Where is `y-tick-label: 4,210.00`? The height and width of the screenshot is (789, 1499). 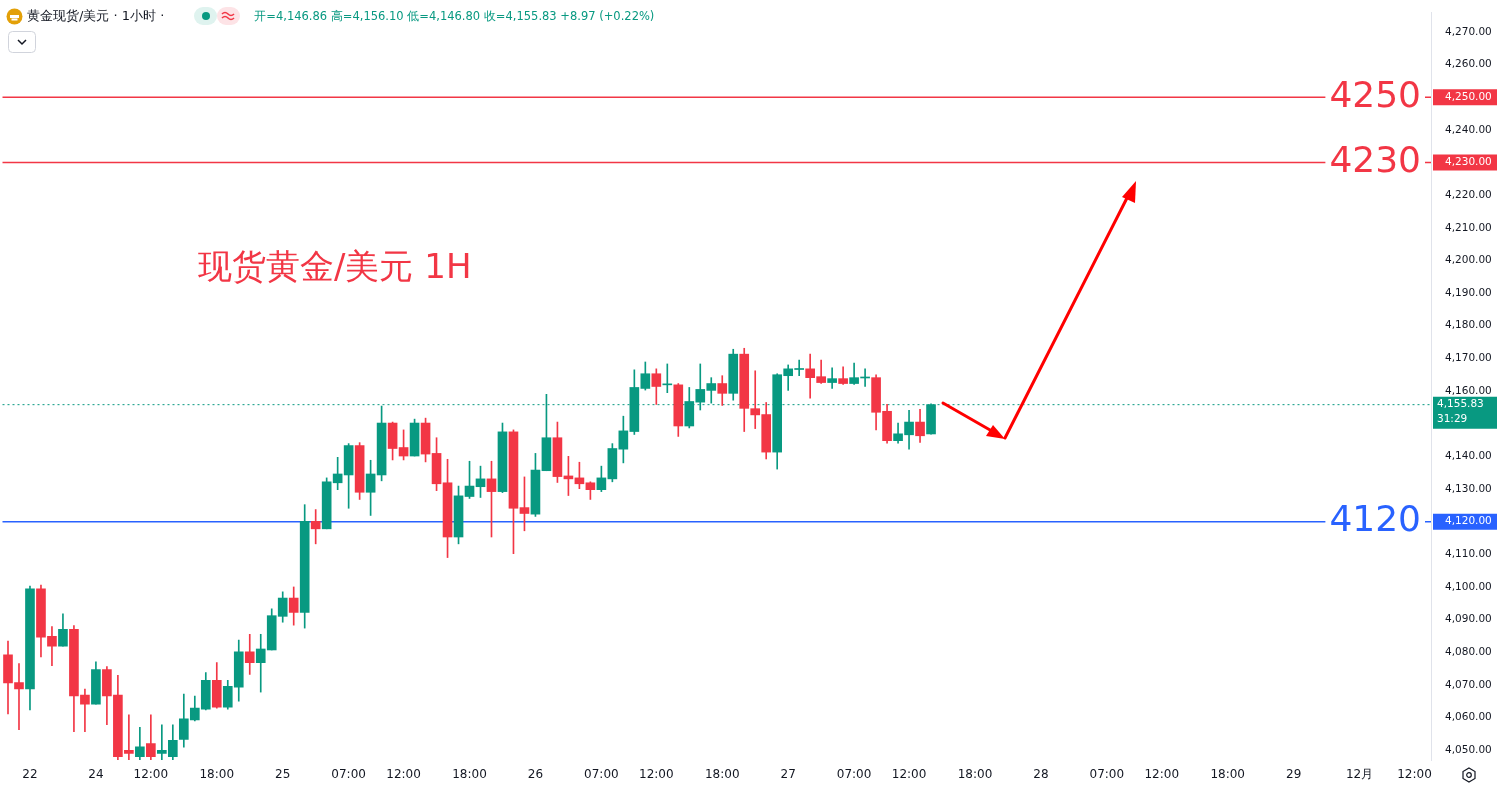
y-tick-label: 4,210.00 is located at coordinates (1468, 226).